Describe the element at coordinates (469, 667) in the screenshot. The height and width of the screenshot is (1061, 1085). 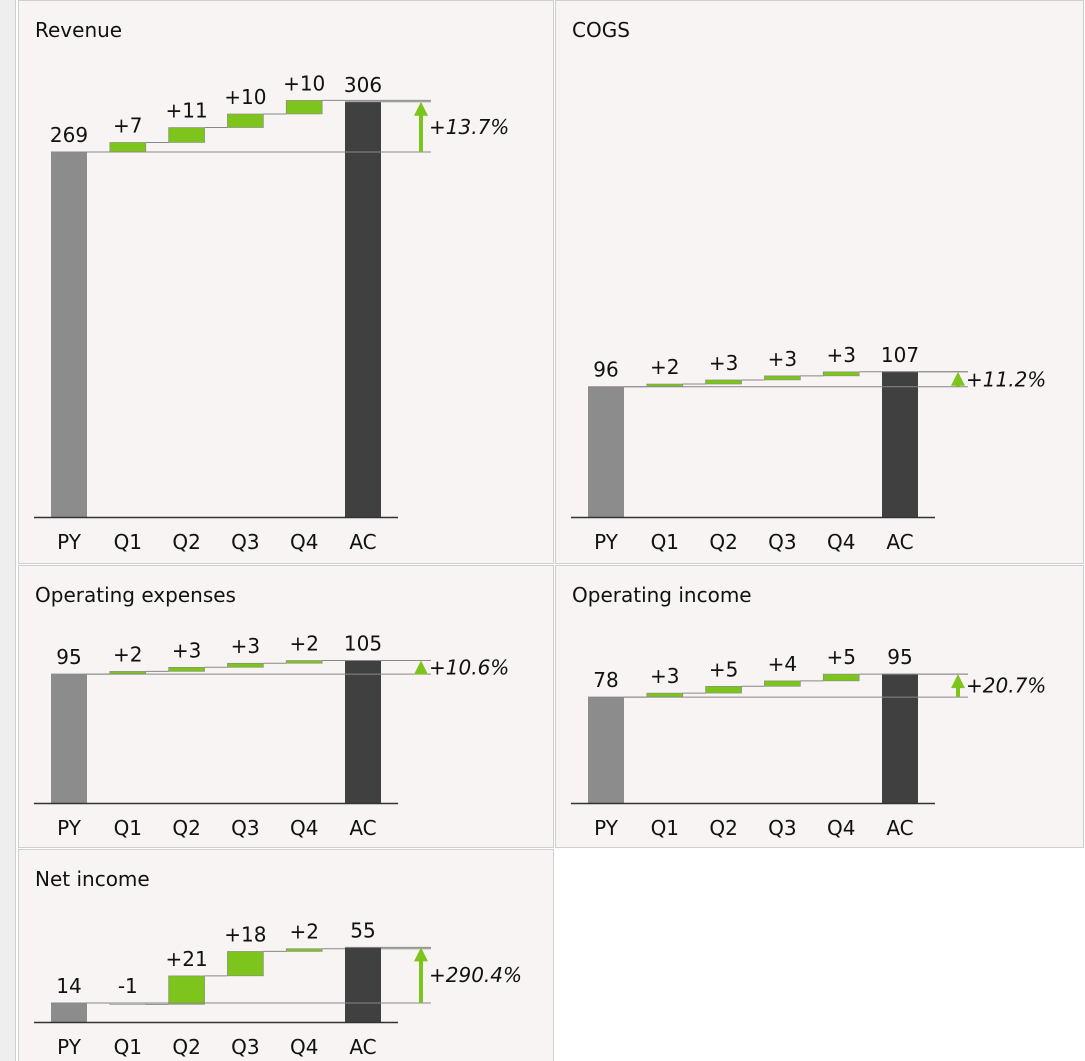
I see `delta-label: +10.6%` at that location.